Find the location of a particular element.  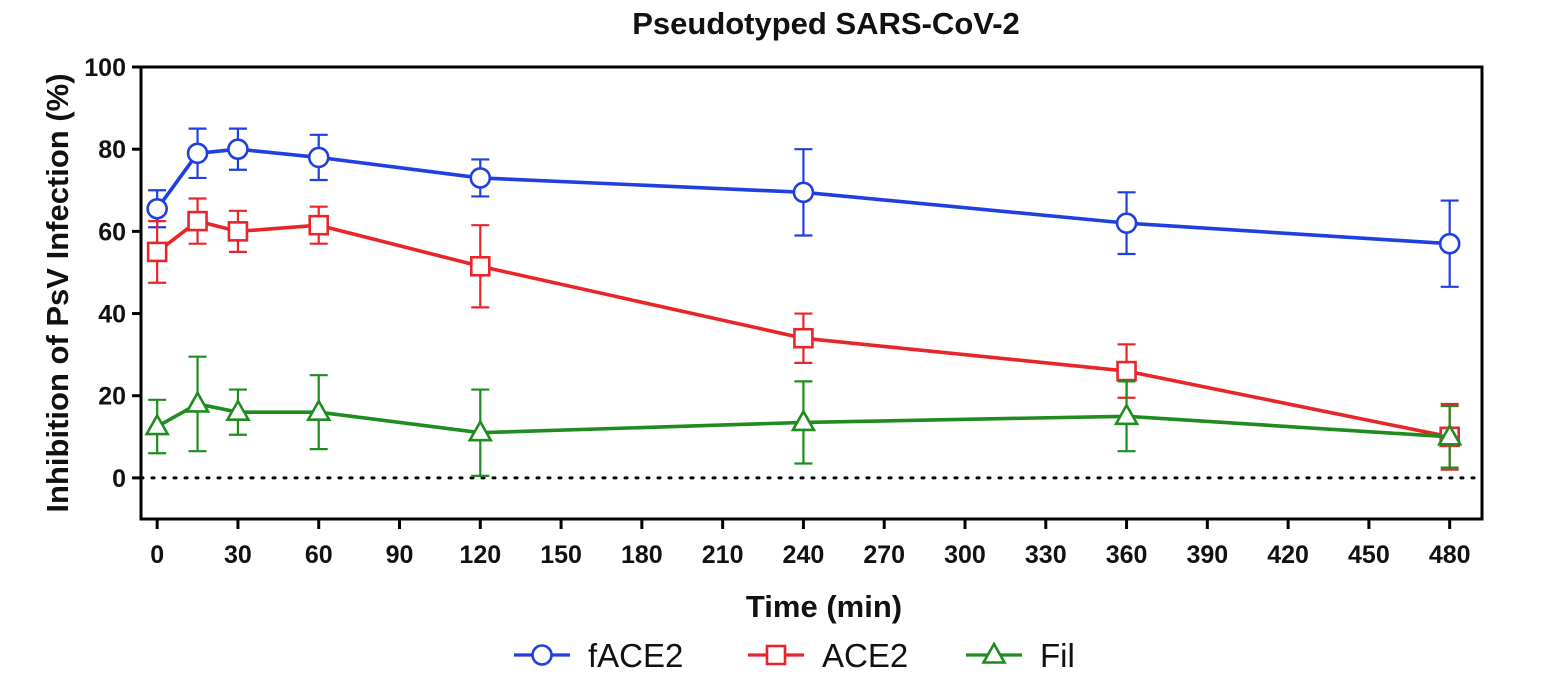

legend-ace2-marker is located at coordinates (776, 655).